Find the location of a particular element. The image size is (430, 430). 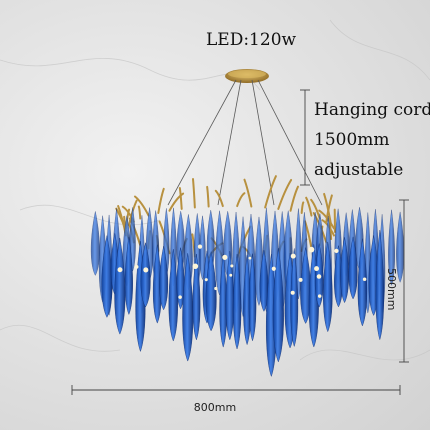

hanging-cord-label: Hanging cord: is located at coordinates (372, 110).